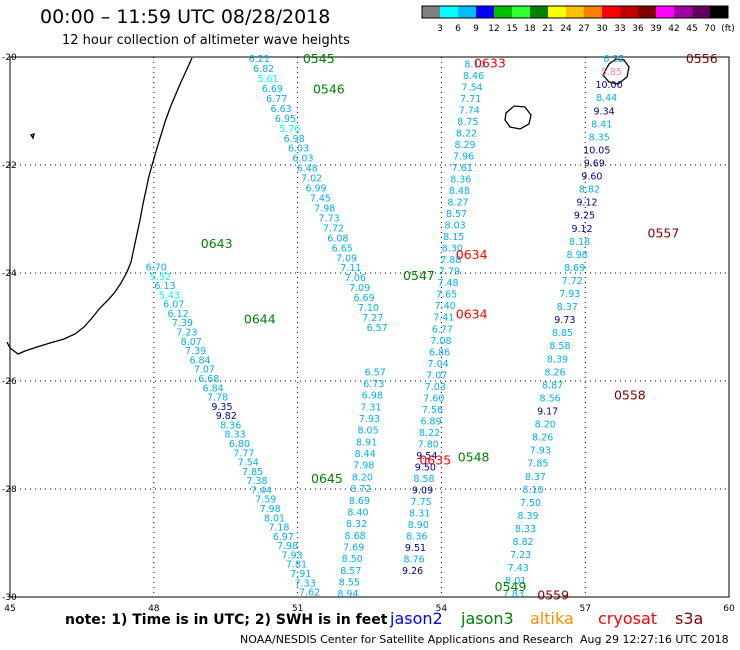 This screenshot has height=650, width=740. I want to click on wave-height-value: 7.54, so click(472, 88).